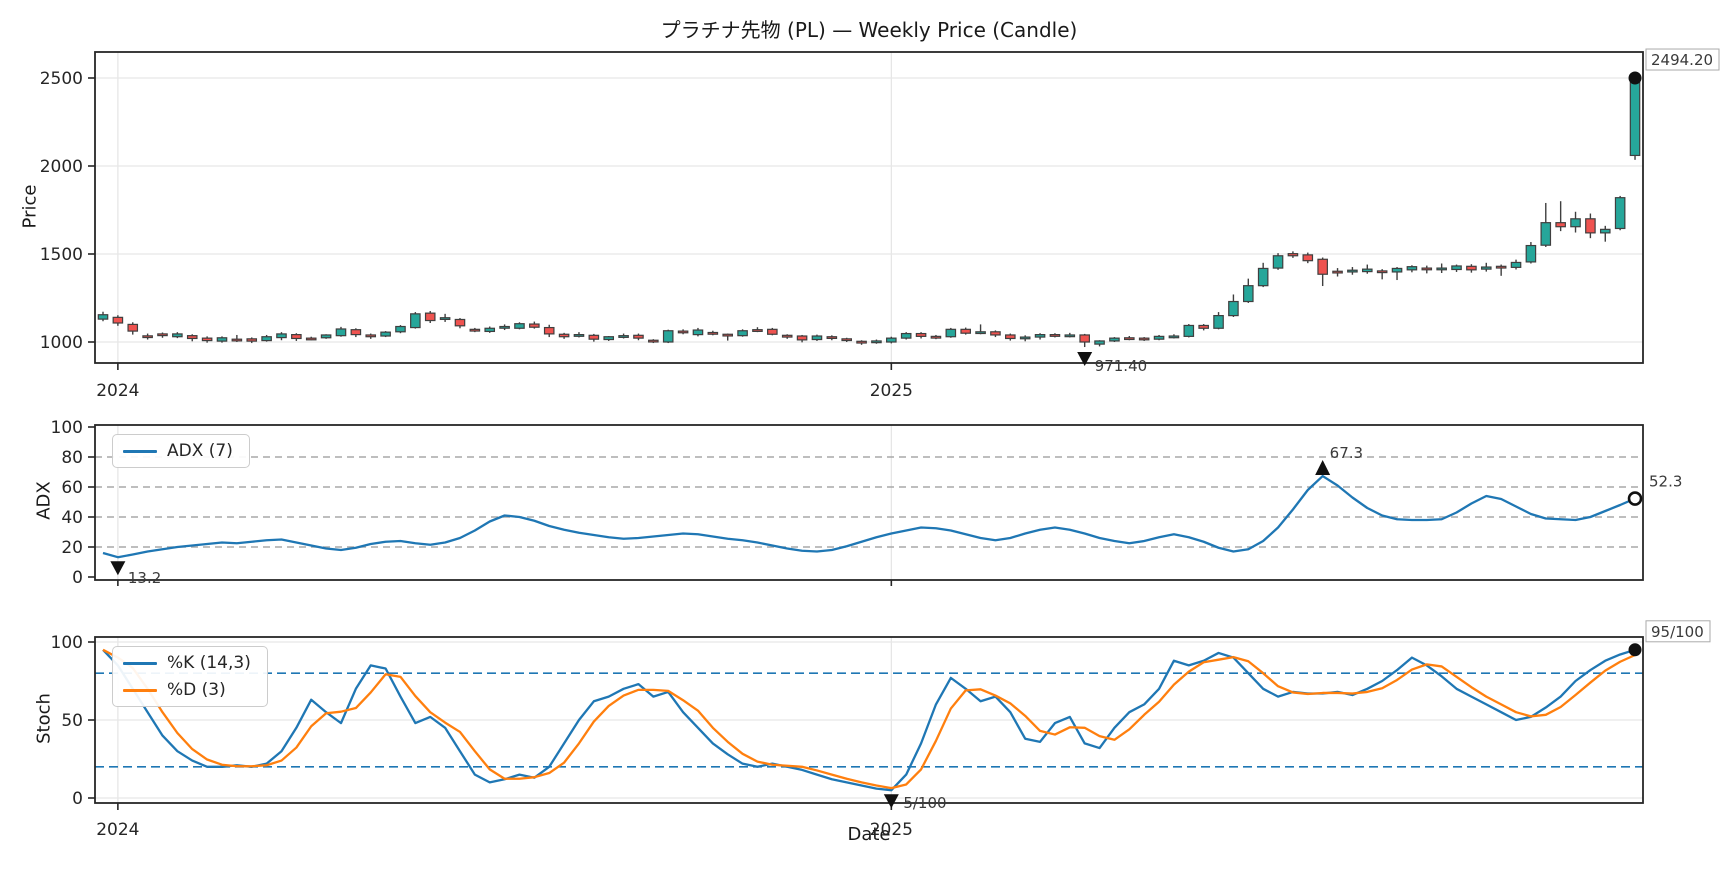 This screenshot has width=1728, height=878. What do you see at coordinates (117, 391) in the screenshot?
I see `price-xtick-label: 2024` at bounding box center [117, 391].